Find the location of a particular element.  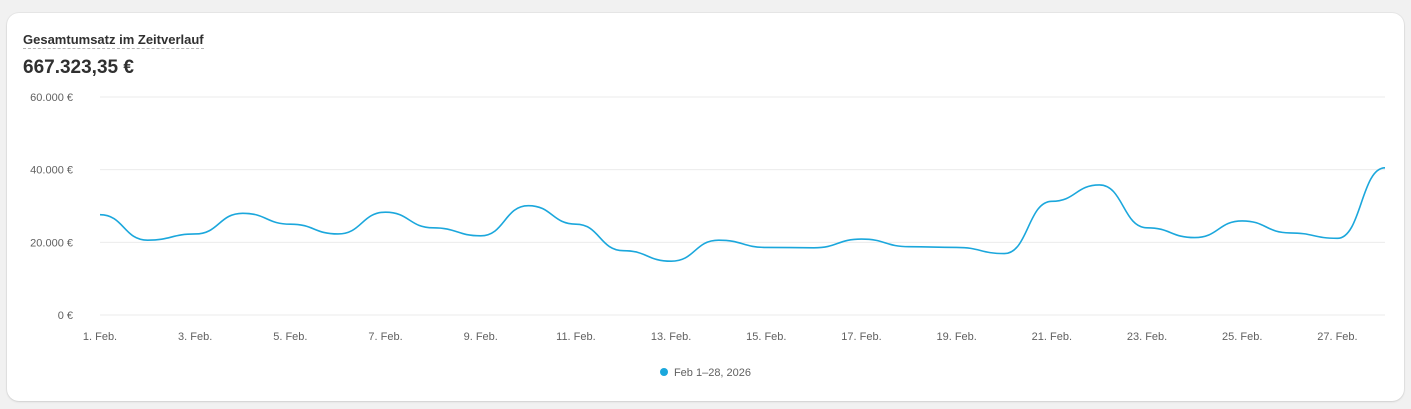

legend-label: Feb 1–28, 2026 is located at coordinates (712, 373).